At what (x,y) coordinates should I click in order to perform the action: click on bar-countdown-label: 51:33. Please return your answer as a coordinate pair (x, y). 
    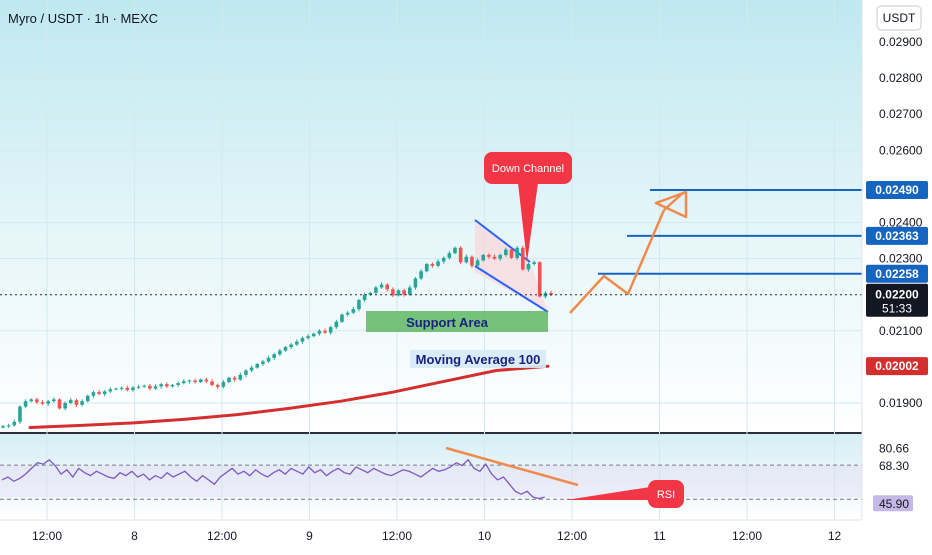
    Looking at the image, I should click on (897, 309).